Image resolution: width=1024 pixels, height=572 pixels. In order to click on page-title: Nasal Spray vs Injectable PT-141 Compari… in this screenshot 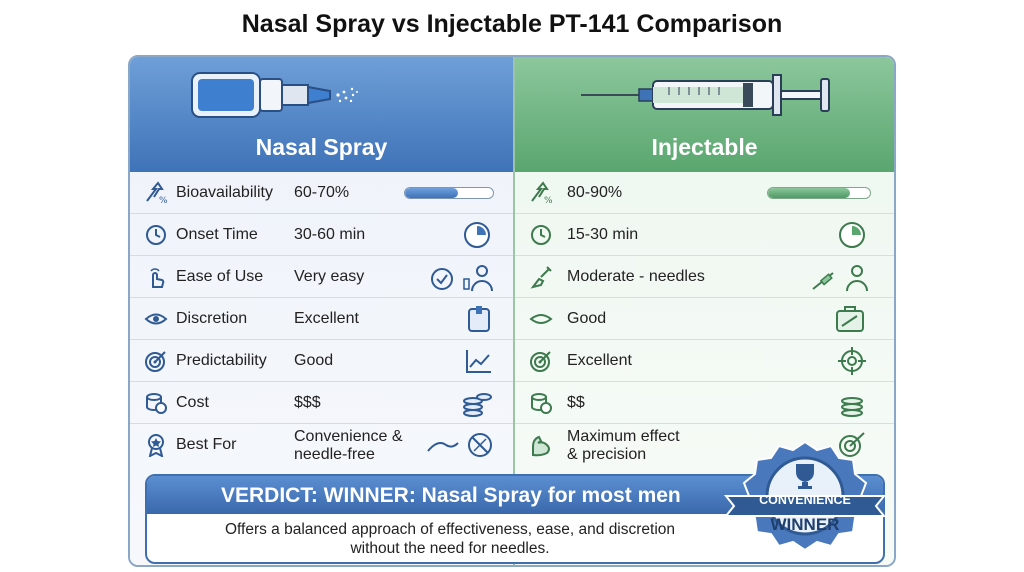, I will do `click(512, 24)`.